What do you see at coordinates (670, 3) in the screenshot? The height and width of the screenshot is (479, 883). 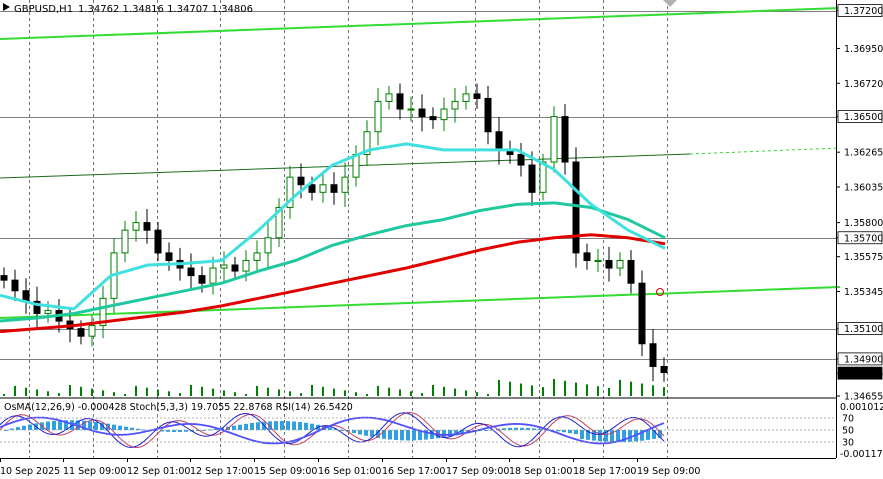 I see `shift-marker-icon` at bounding box center [670, 3].